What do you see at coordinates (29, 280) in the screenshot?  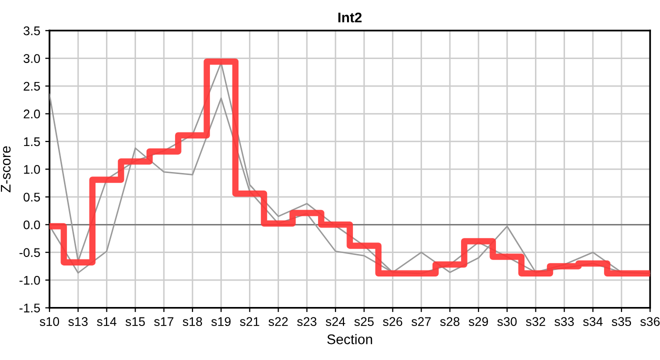 I see `y-tick-label: -1.0` at bounding box center [29, 280].